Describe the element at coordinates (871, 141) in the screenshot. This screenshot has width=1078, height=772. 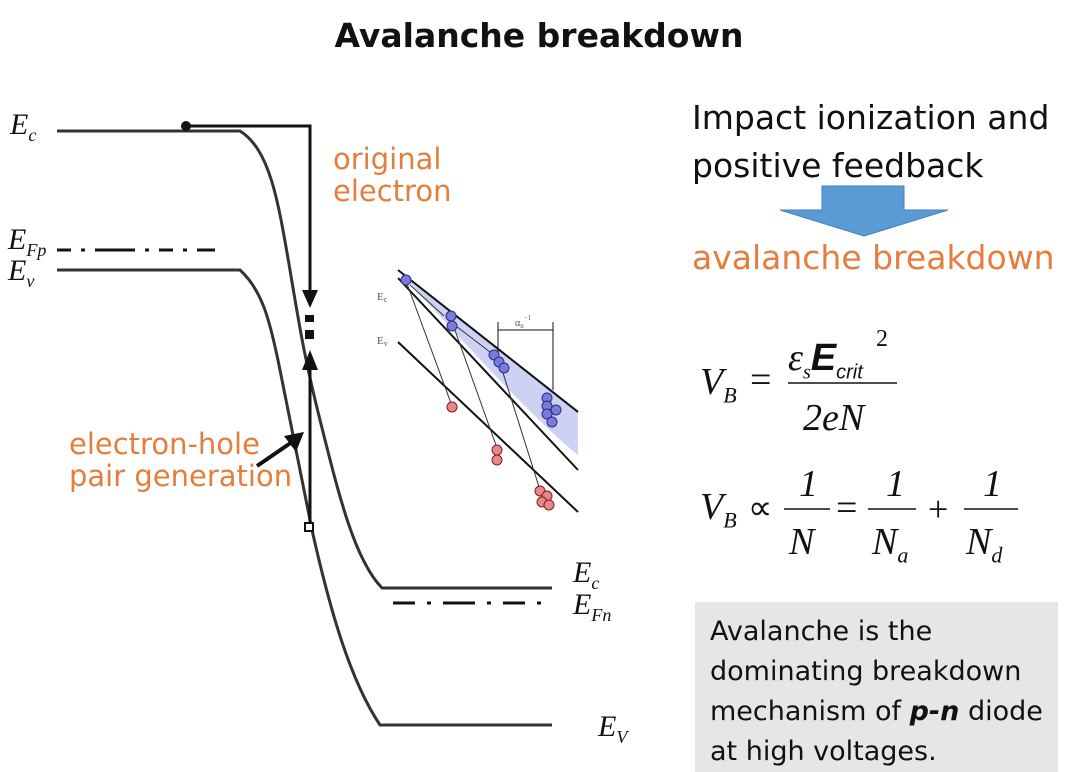
I see `impact-ionization-text: Impact ionization and positive feedback` at that location.